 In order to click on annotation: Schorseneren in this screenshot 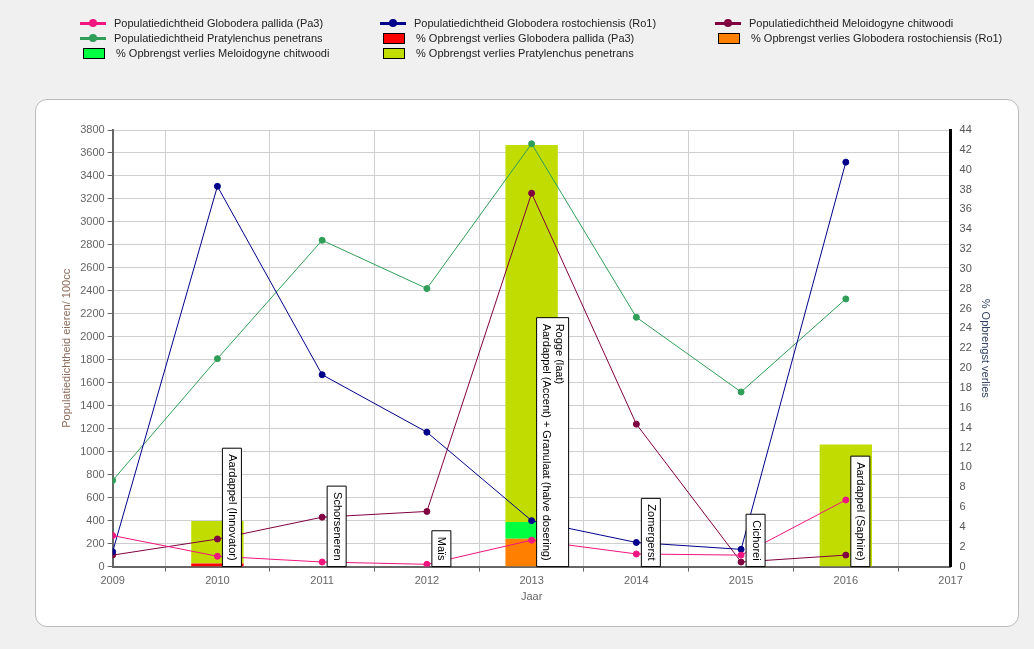, I will do `click(337, 526)`.